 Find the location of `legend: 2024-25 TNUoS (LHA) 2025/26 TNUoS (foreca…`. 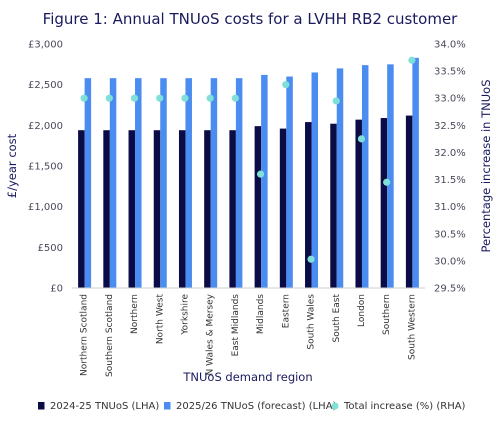

legend: 2024-25 TNUoS (LHA) 2025/26 TNUoS (foreca… is located at coordinates (252, 406).